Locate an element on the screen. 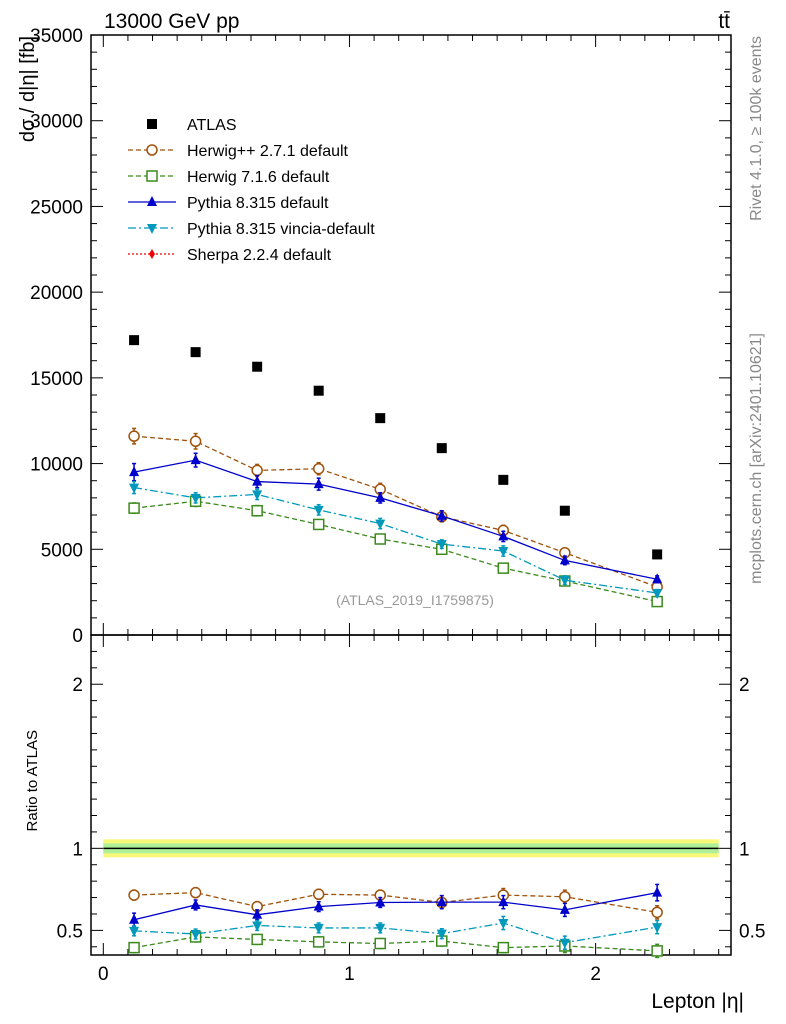 The image size is (786, 1024). header-right: tt̄ is located at coordinates (724, 21).